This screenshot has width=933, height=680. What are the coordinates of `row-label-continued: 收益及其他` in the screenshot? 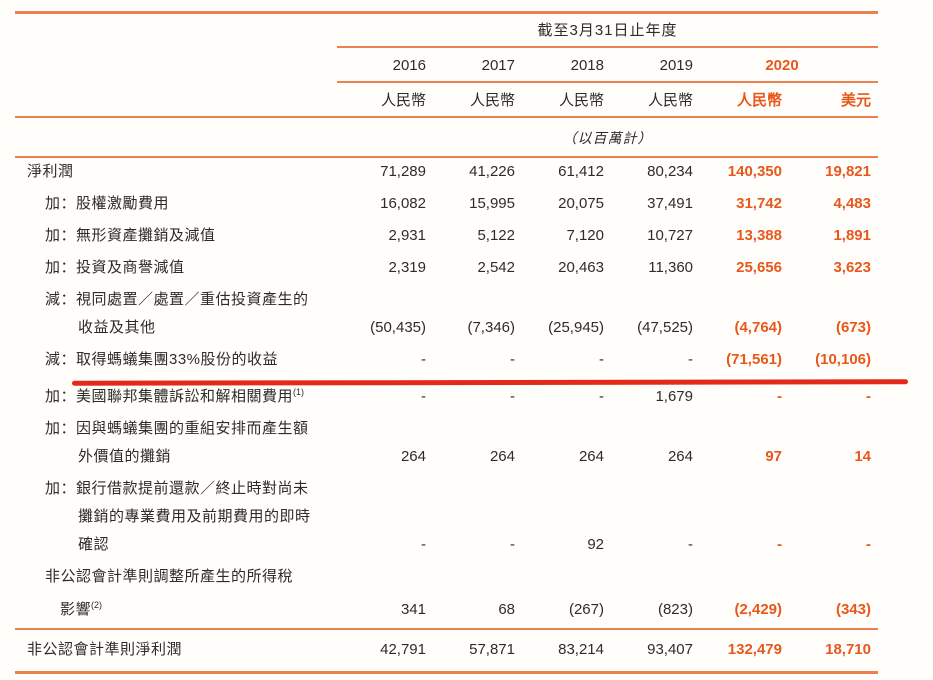 It's located at (117, 327).